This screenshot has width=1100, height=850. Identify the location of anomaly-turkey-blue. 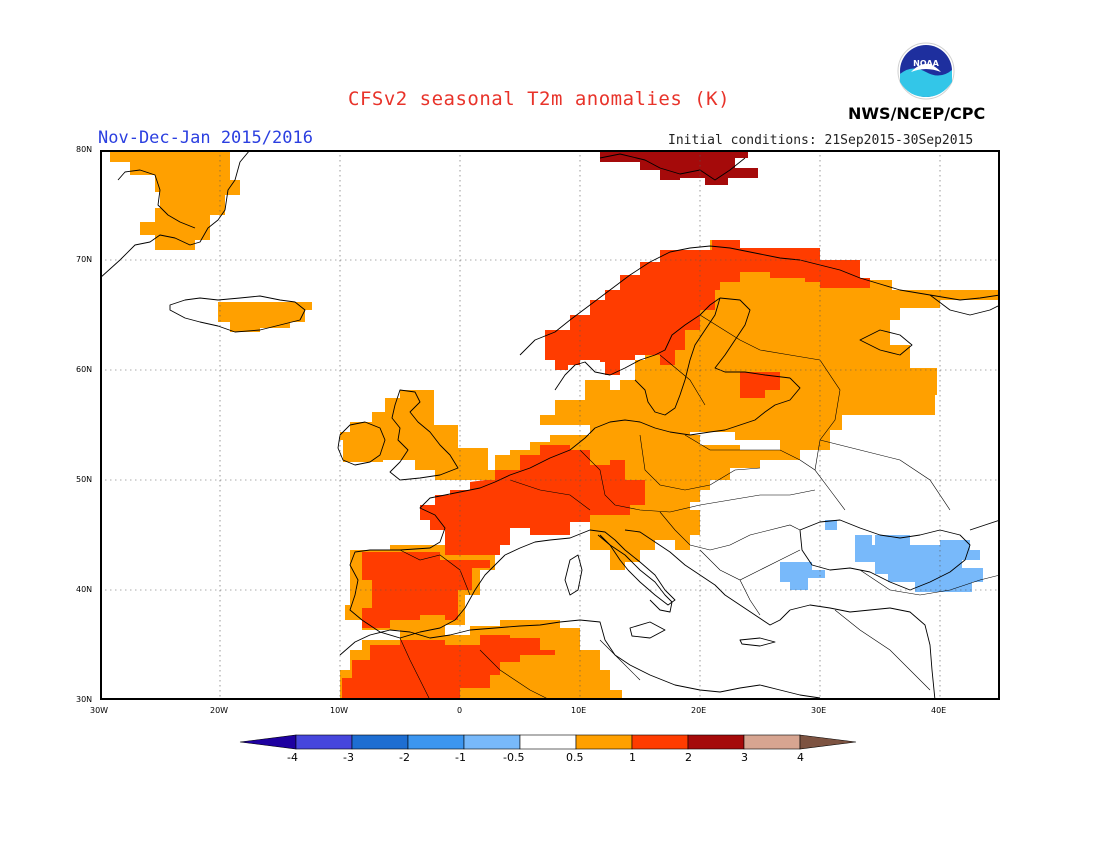
(802, 576).